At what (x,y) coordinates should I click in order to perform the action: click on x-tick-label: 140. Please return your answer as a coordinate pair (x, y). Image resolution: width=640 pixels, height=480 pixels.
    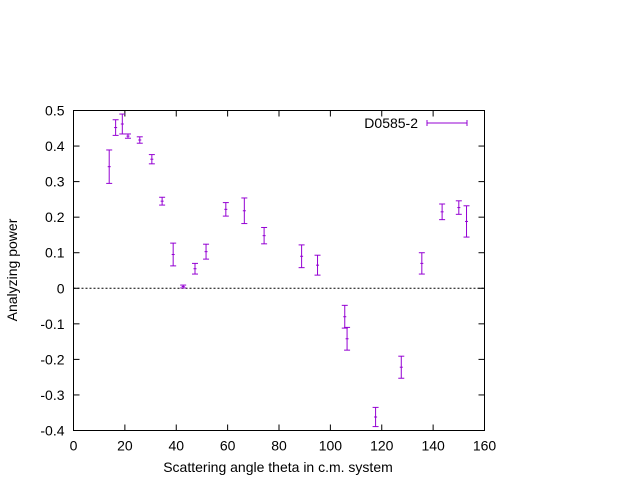
    Looking at the image, I should click on (433, 446).